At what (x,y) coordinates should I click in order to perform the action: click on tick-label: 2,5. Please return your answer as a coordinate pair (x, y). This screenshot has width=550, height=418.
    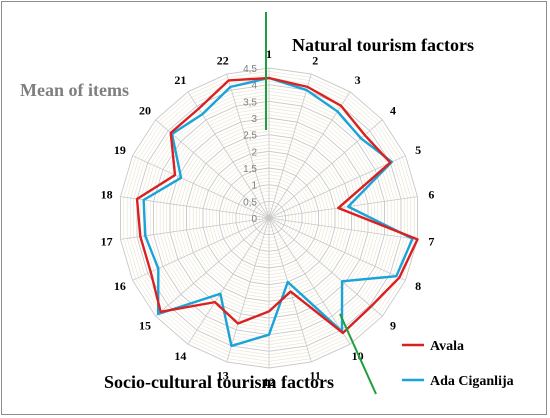
    Looking at the image, I should click on (250, 136).